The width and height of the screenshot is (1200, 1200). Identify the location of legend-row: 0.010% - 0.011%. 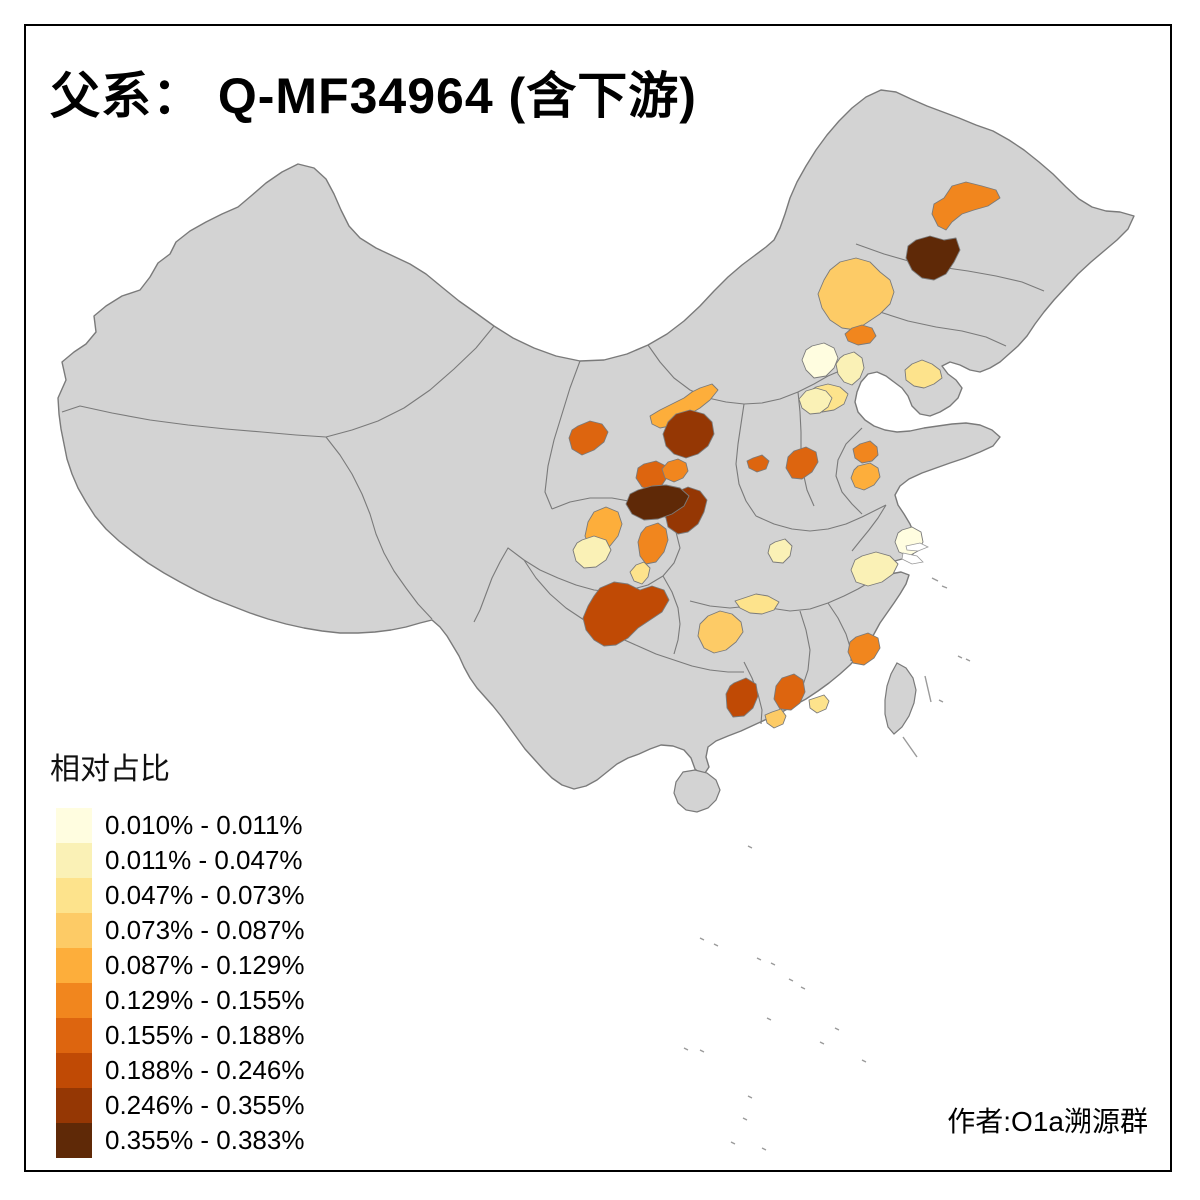
(177, 825).